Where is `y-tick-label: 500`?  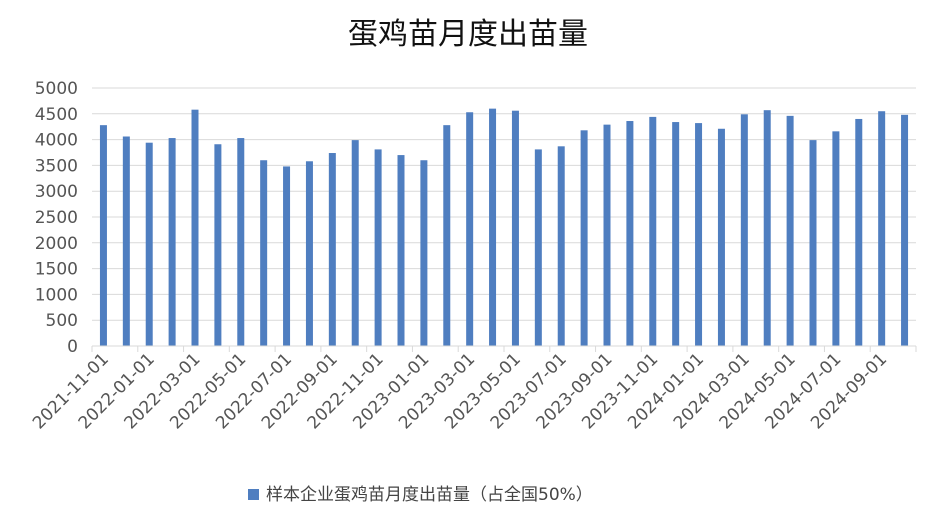 y-tick-label: 500 is located at coordinates (62, 321).